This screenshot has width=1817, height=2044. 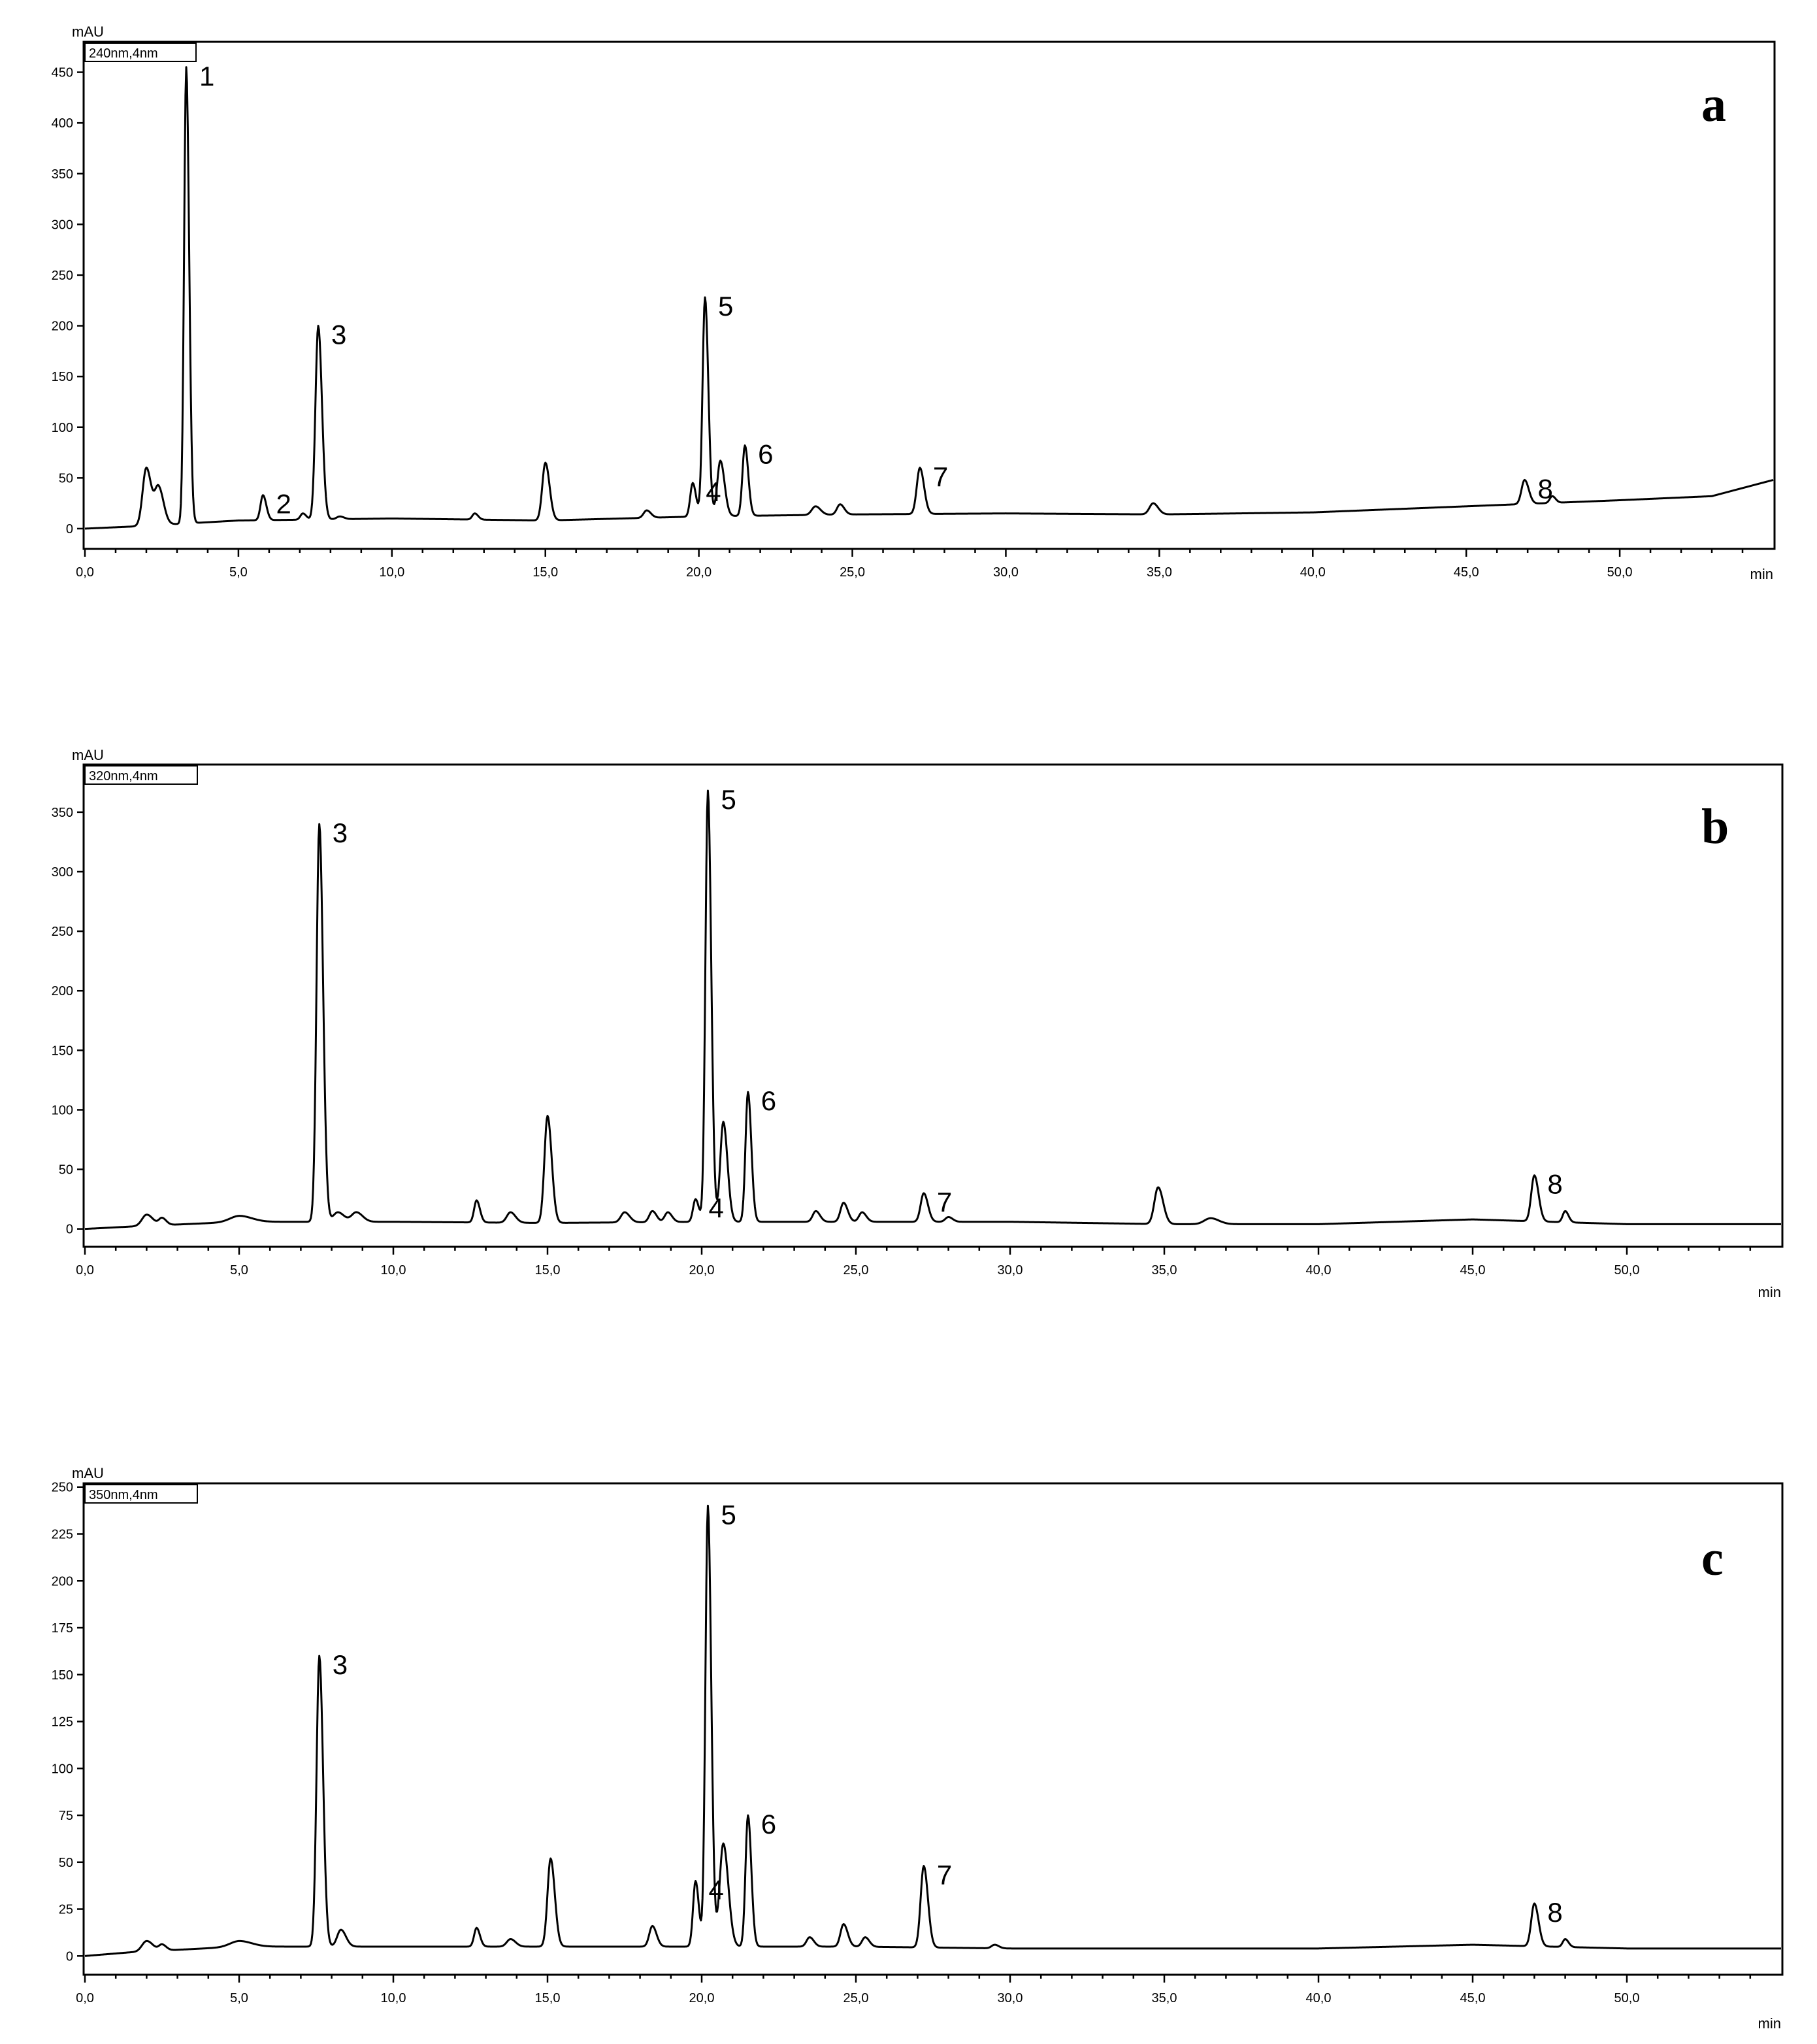 I want to click on y-axis: 0 25 50 75 100 125 150 175 200 225 250, so click(x=68, y=1722).